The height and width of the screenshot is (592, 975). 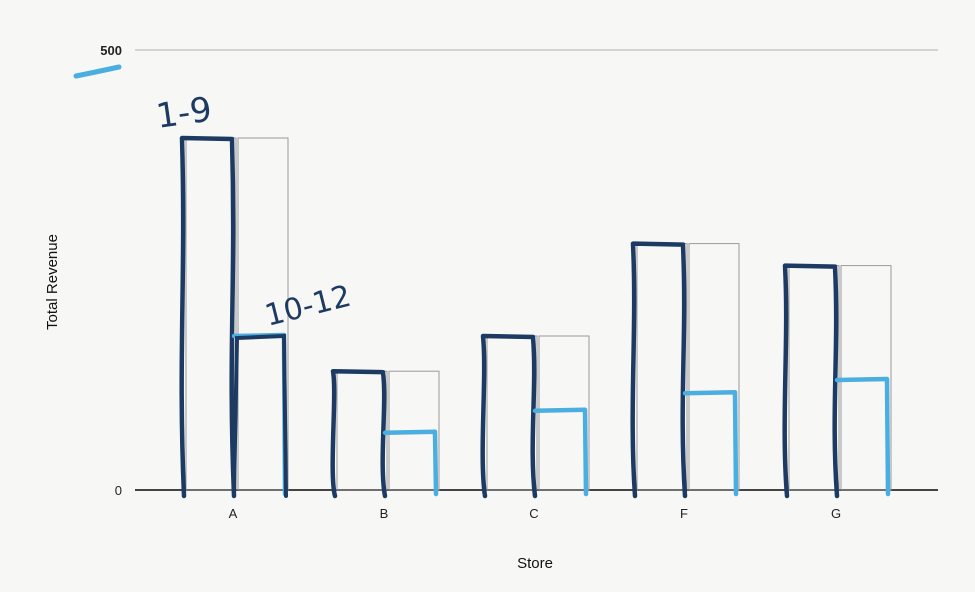 I want to click on bar-outline-a-frame, so click(x=263, y=314).